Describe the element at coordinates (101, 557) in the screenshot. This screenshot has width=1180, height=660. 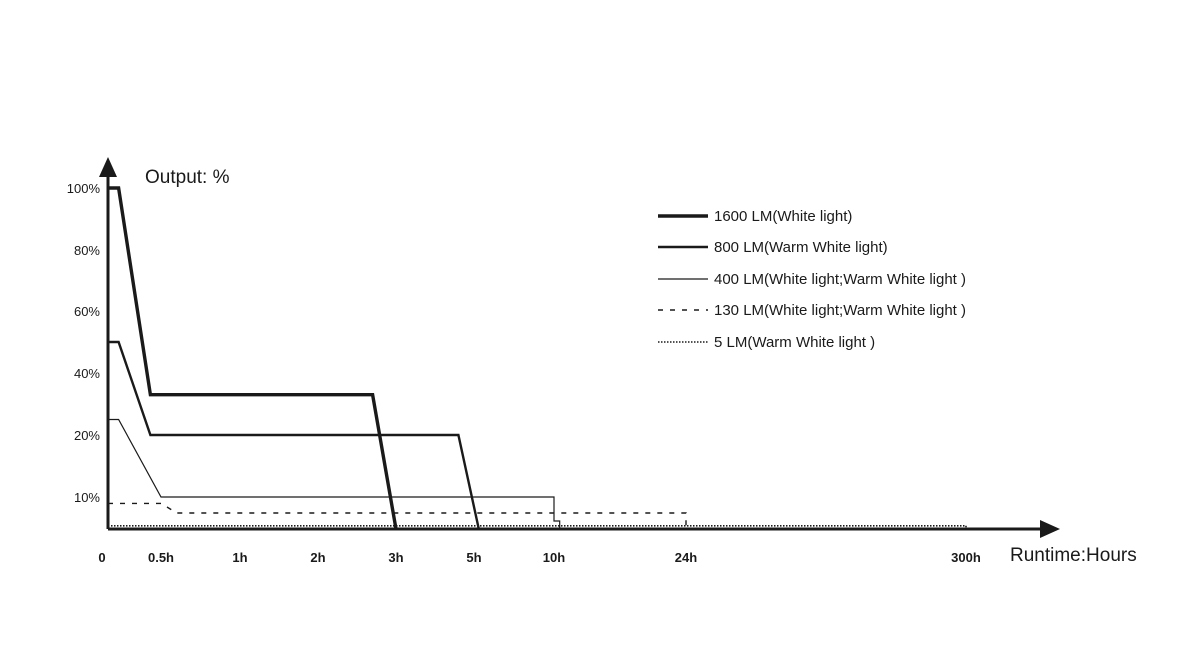
I see `x-tick-label: 0` at that location.